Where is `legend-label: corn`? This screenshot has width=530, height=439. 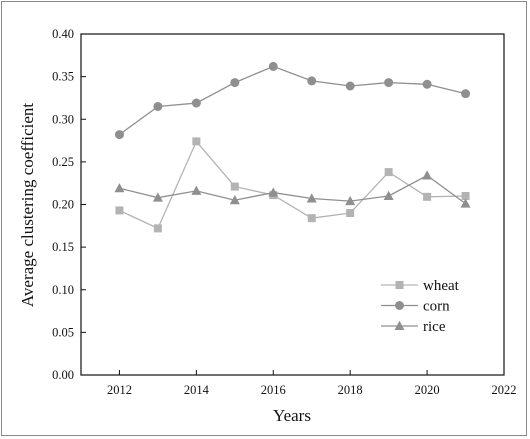 legend-label: corn is located at coordinates (436, 307).